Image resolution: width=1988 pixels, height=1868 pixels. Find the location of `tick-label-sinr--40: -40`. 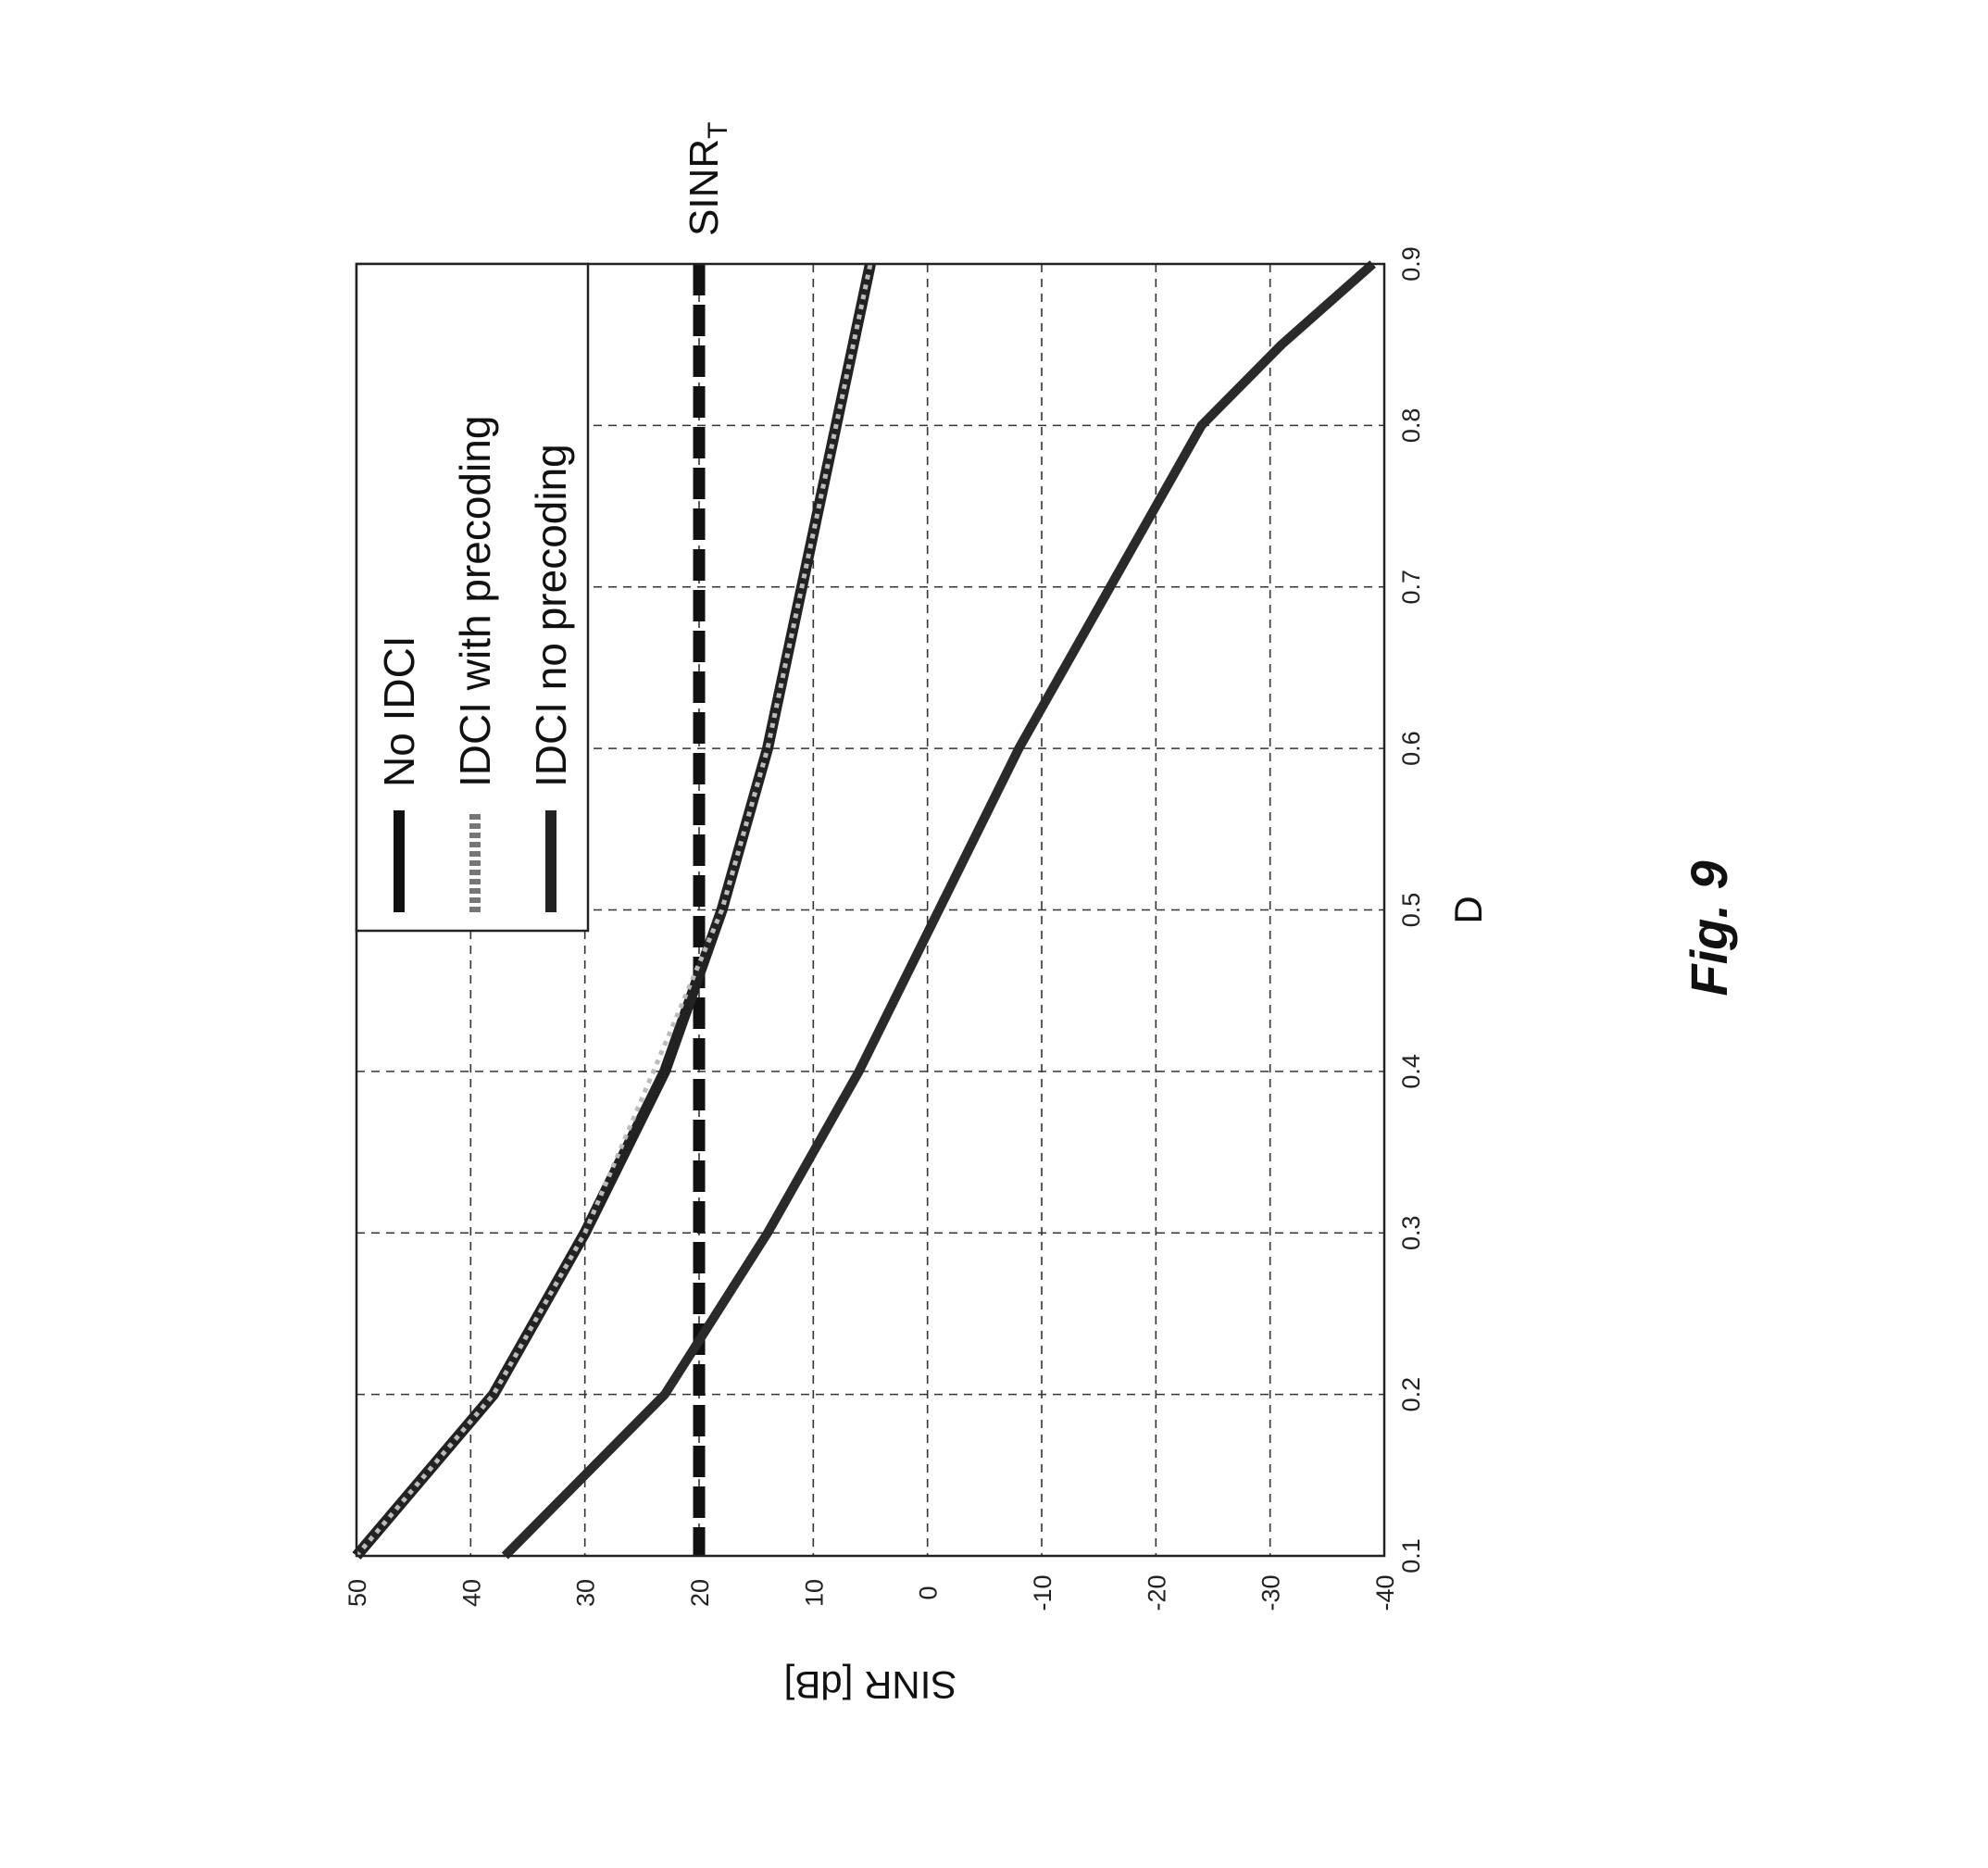

tick-label-sinr--40: -40 is located at coordinates (1385, 1592).